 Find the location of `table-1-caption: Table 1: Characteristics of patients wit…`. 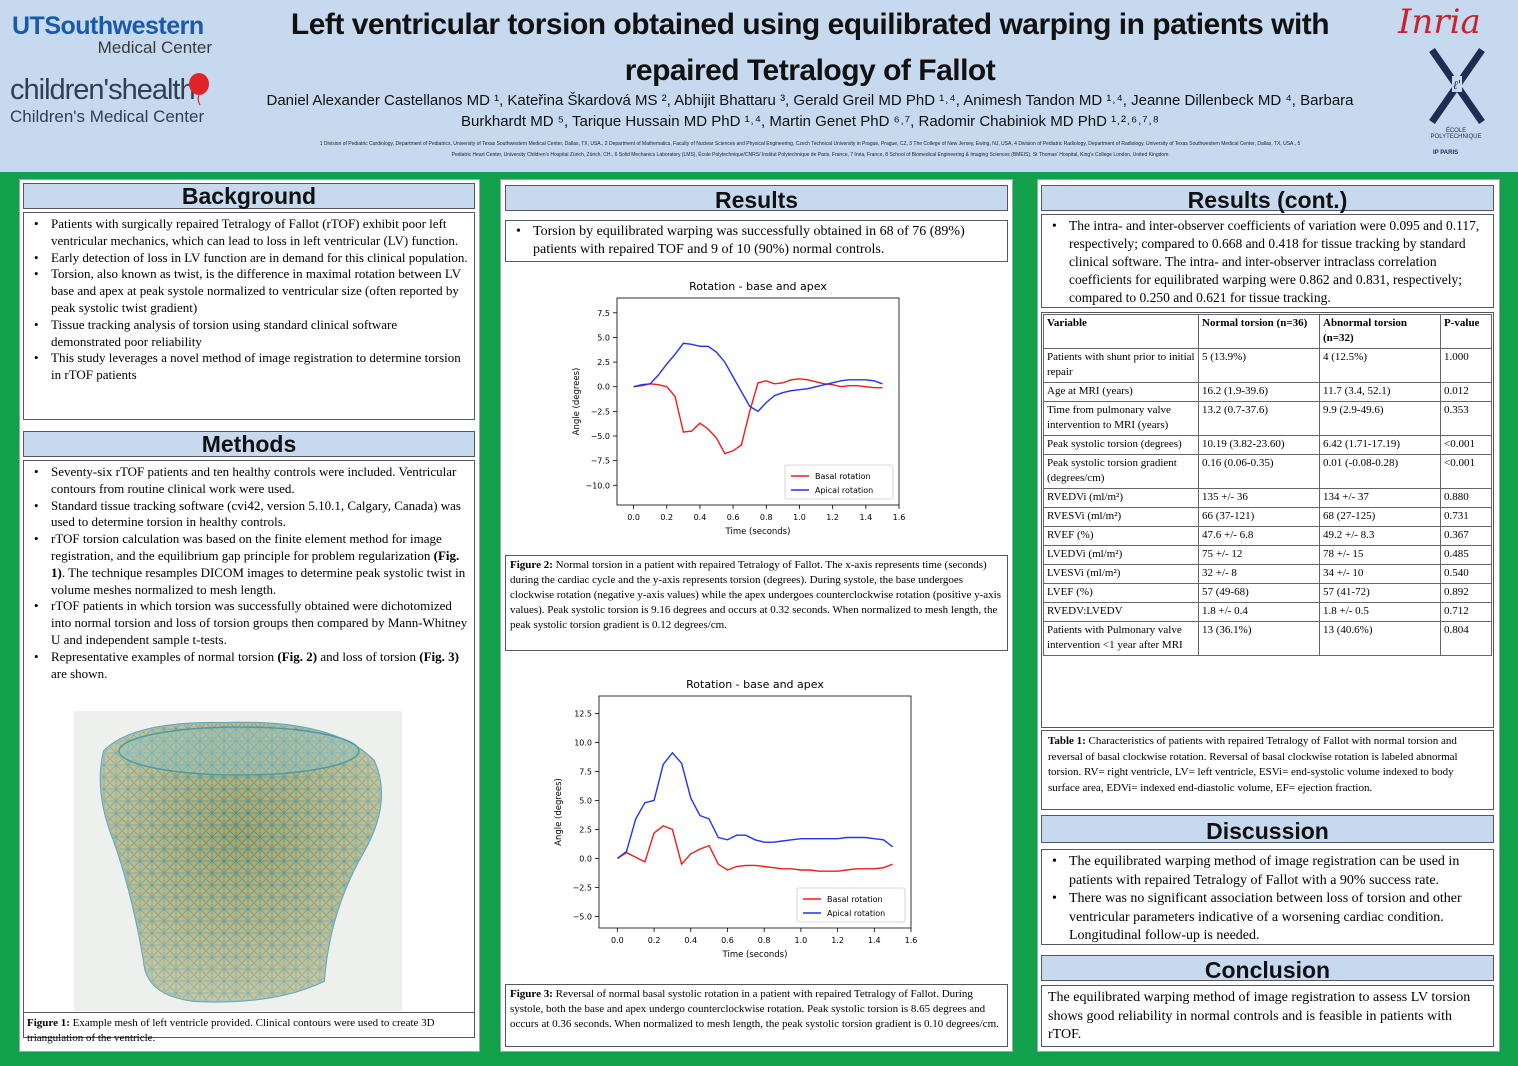

table-1-caption: Table 1: Characteristics of patients wit… is located at coordinates (1267, 770).